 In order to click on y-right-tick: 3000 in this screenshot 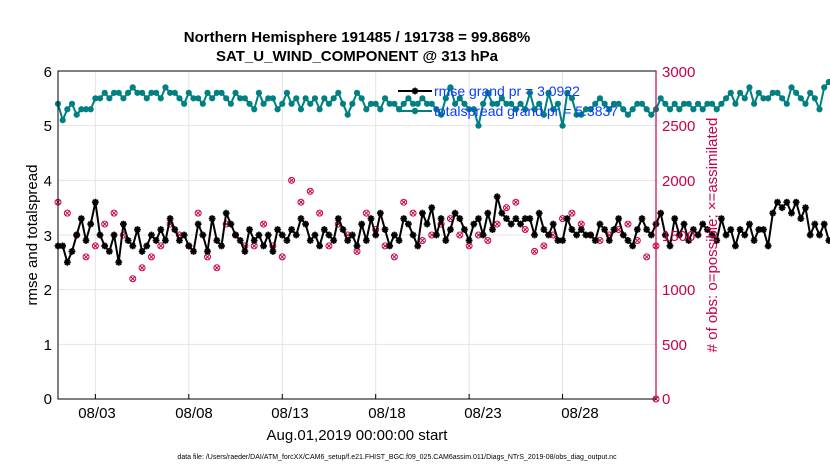, I will do `click(678, 72)`.